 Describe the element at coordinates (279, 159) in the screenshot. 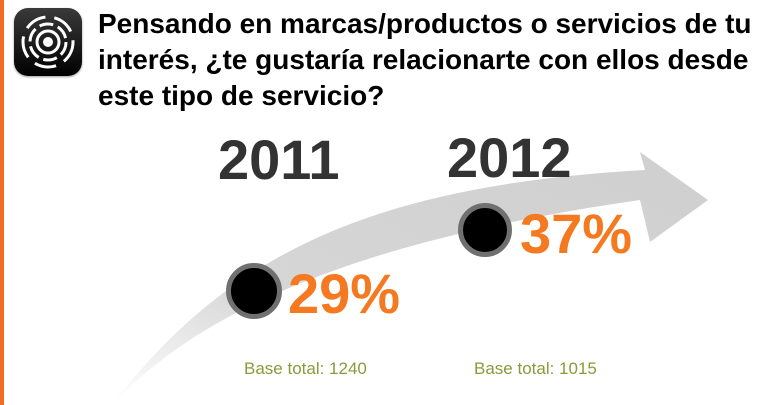

I see `year-2011-label: 2011` at that location.